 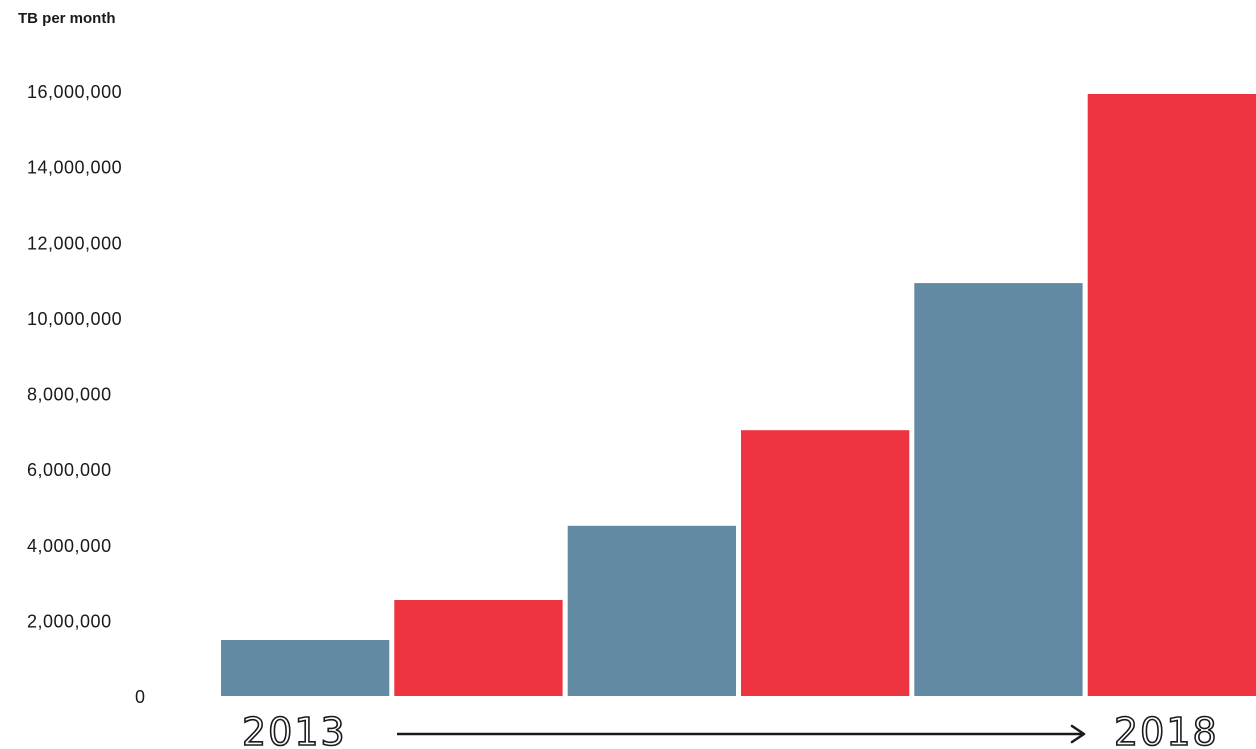 I want to click on y-tick-label: 16,000,000, so click(x=74, y=92).